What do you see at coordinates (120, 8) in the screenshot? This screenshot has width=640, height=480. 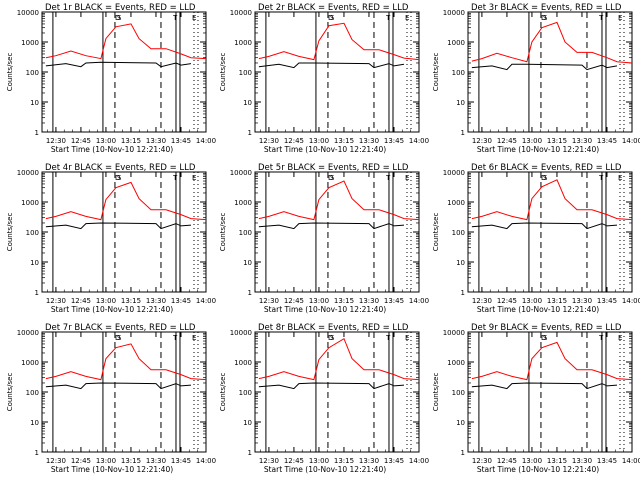 I see `panel-title: Det 1r BLACK = Events, RED = LLD` at bounding box center [120, 8].